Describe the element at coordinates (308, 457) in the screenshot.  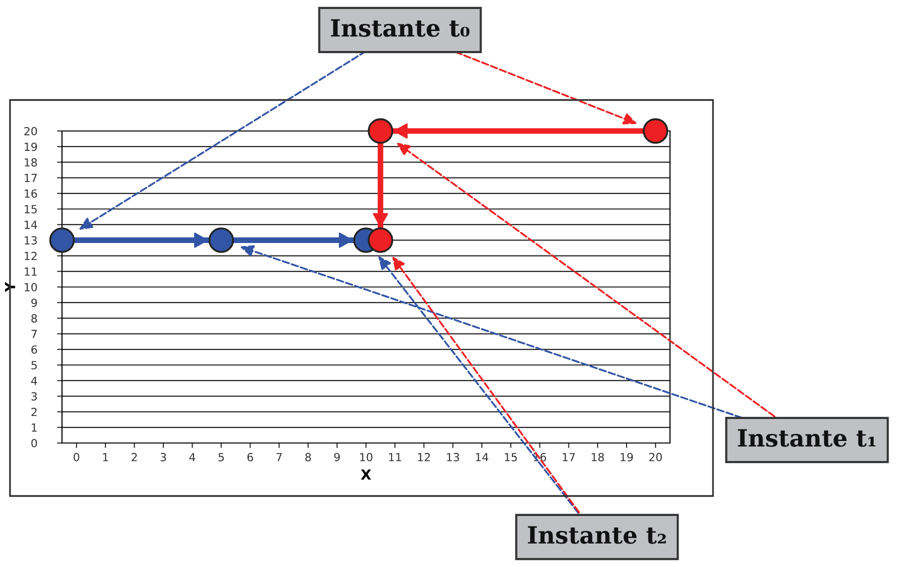
I see `x-tick-label: 8` at that location.